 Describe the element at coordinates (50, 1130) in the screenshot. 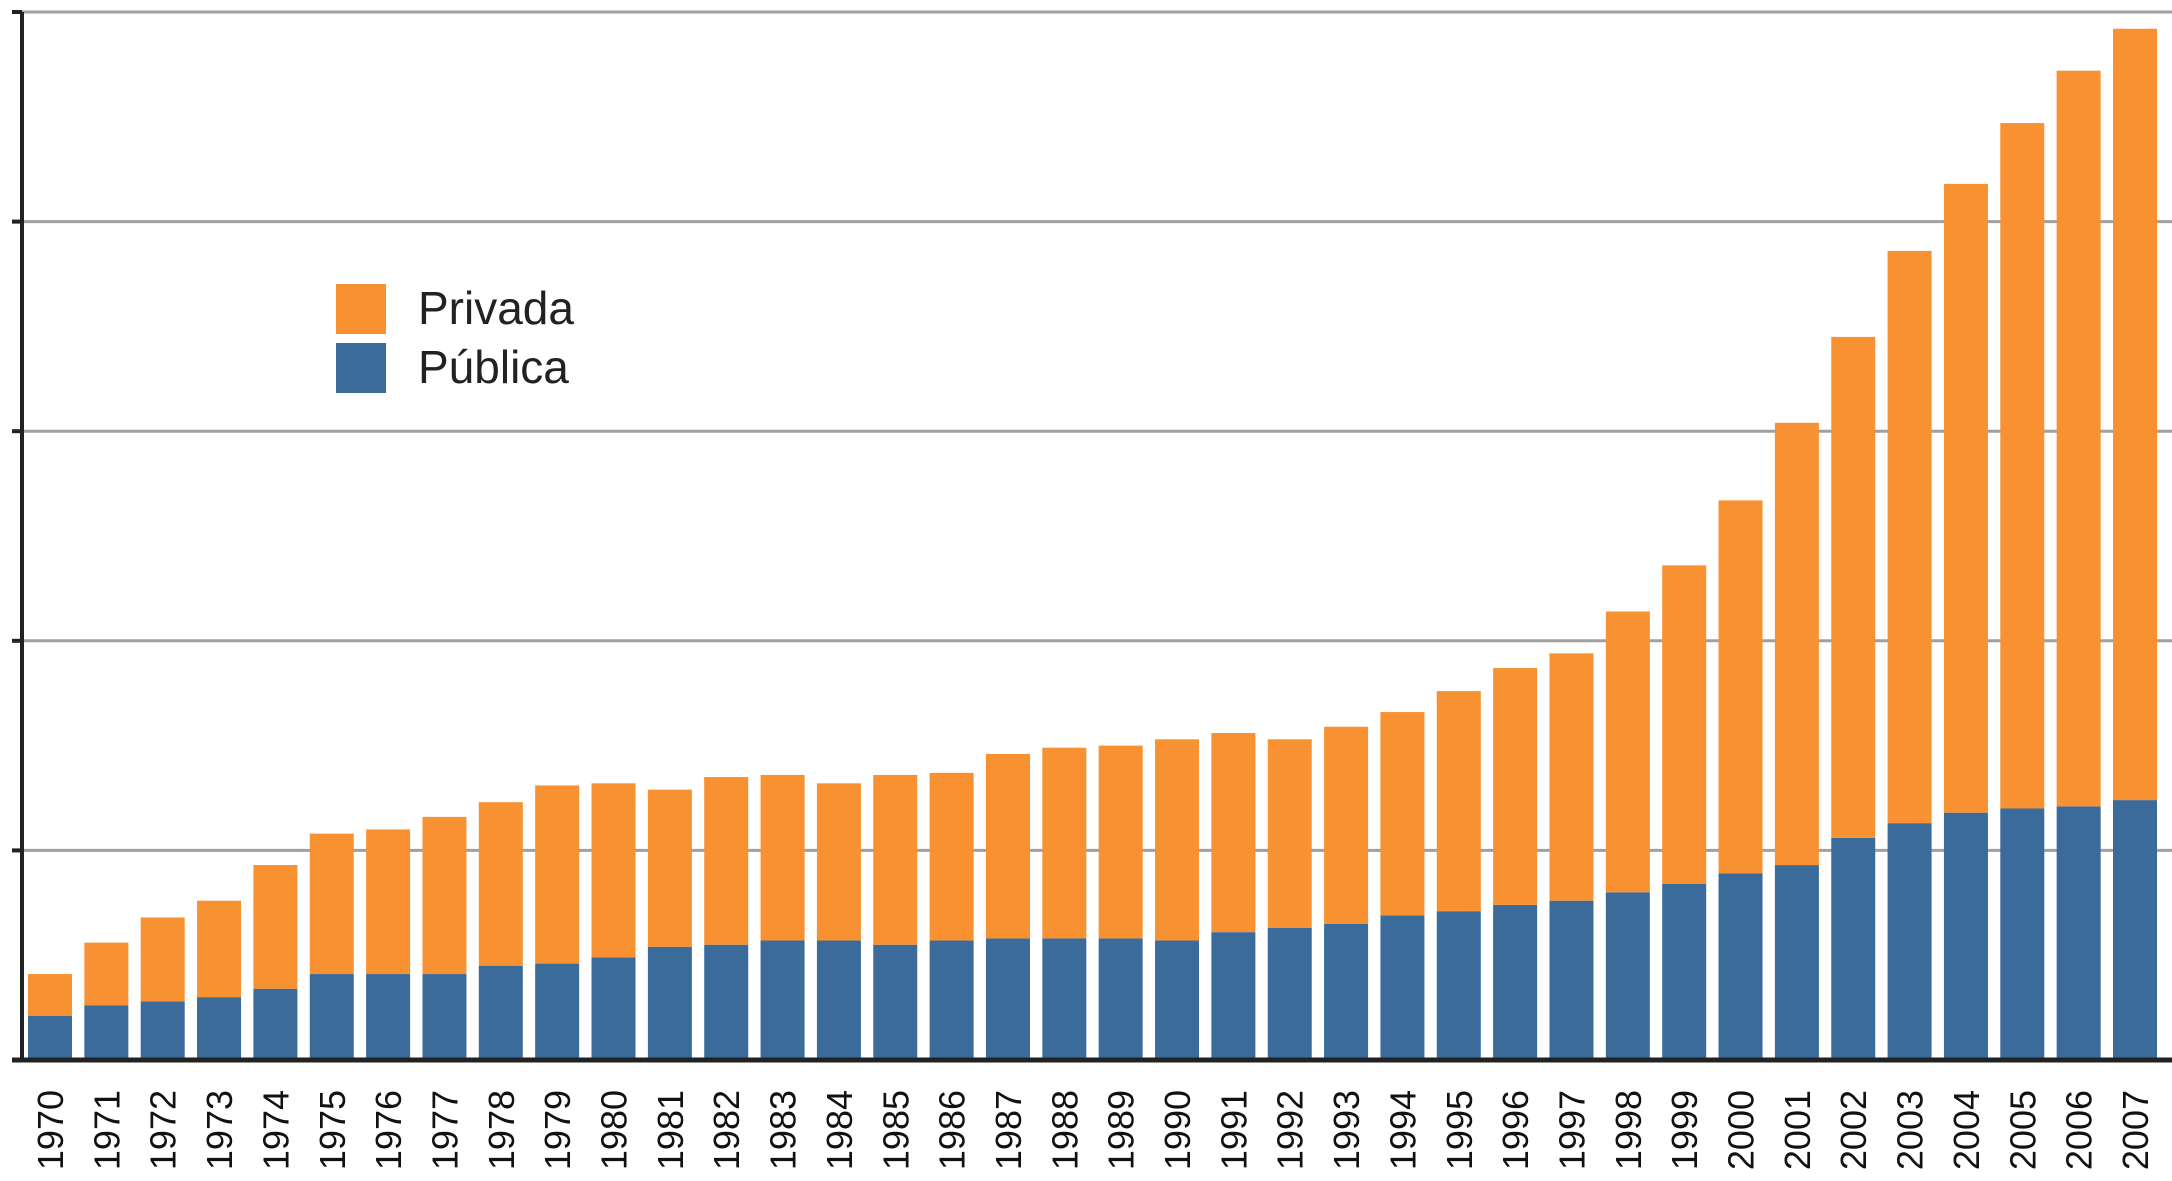

I see `x-tick-label: 1970` at that location.